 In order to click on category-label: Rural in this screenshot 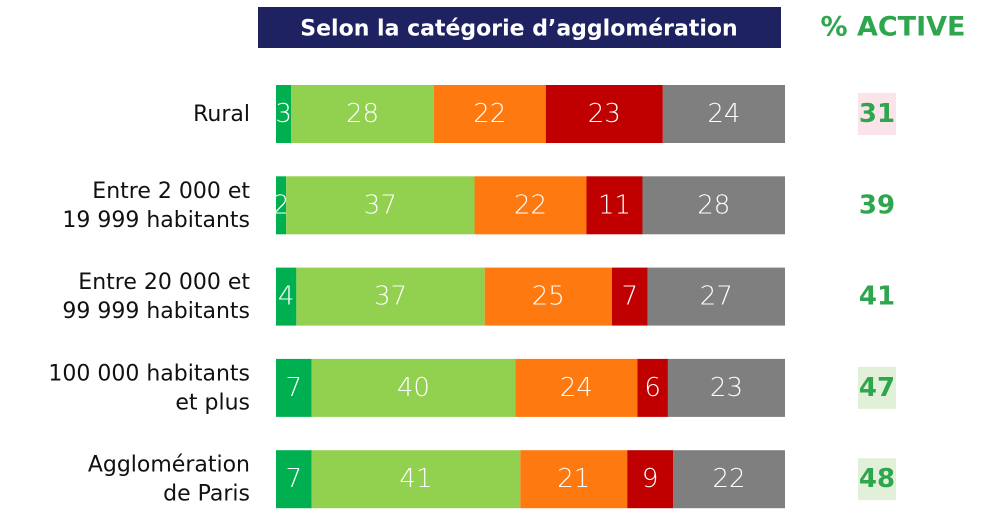, I will do `click(221, 114)`.